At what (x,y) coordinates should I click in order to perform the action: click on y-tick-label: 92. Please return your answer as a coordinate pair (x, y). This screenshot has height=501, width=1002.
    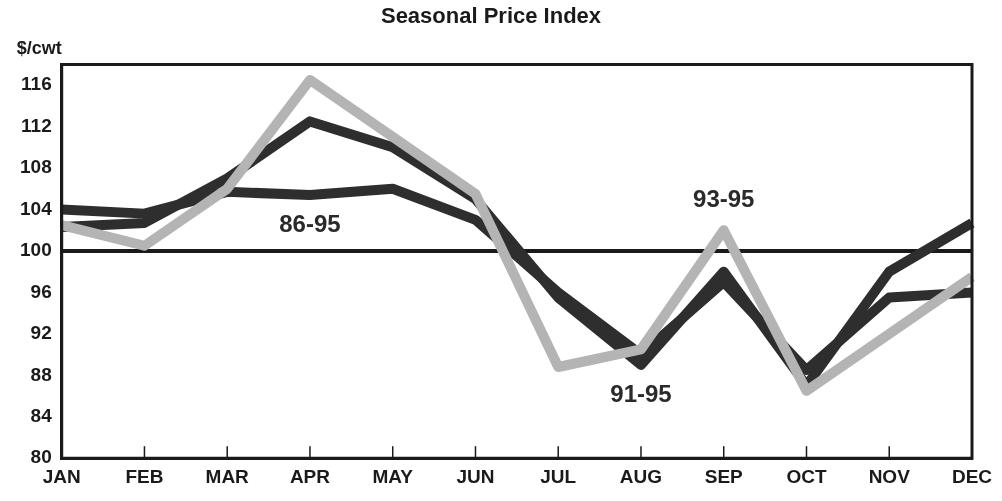
    Looking at the image, I should click on (41, 333).